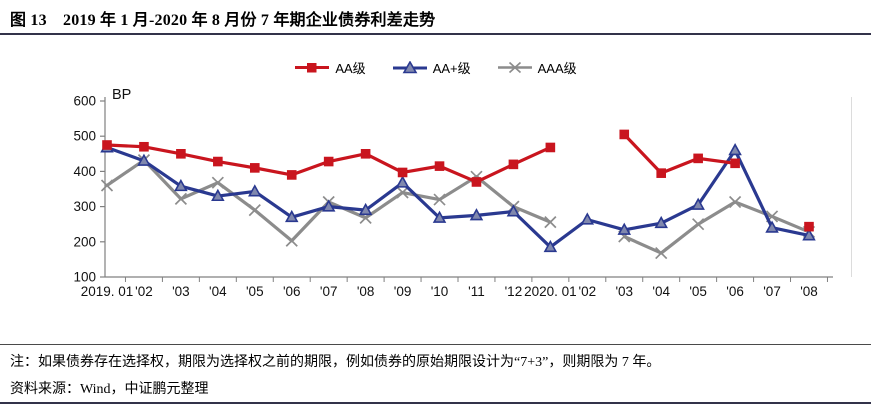 The width and height of the screenshot is (871, 404). Describe the element at coordinates (435, 34) in the screenshot. I see `title-divider` at that location.